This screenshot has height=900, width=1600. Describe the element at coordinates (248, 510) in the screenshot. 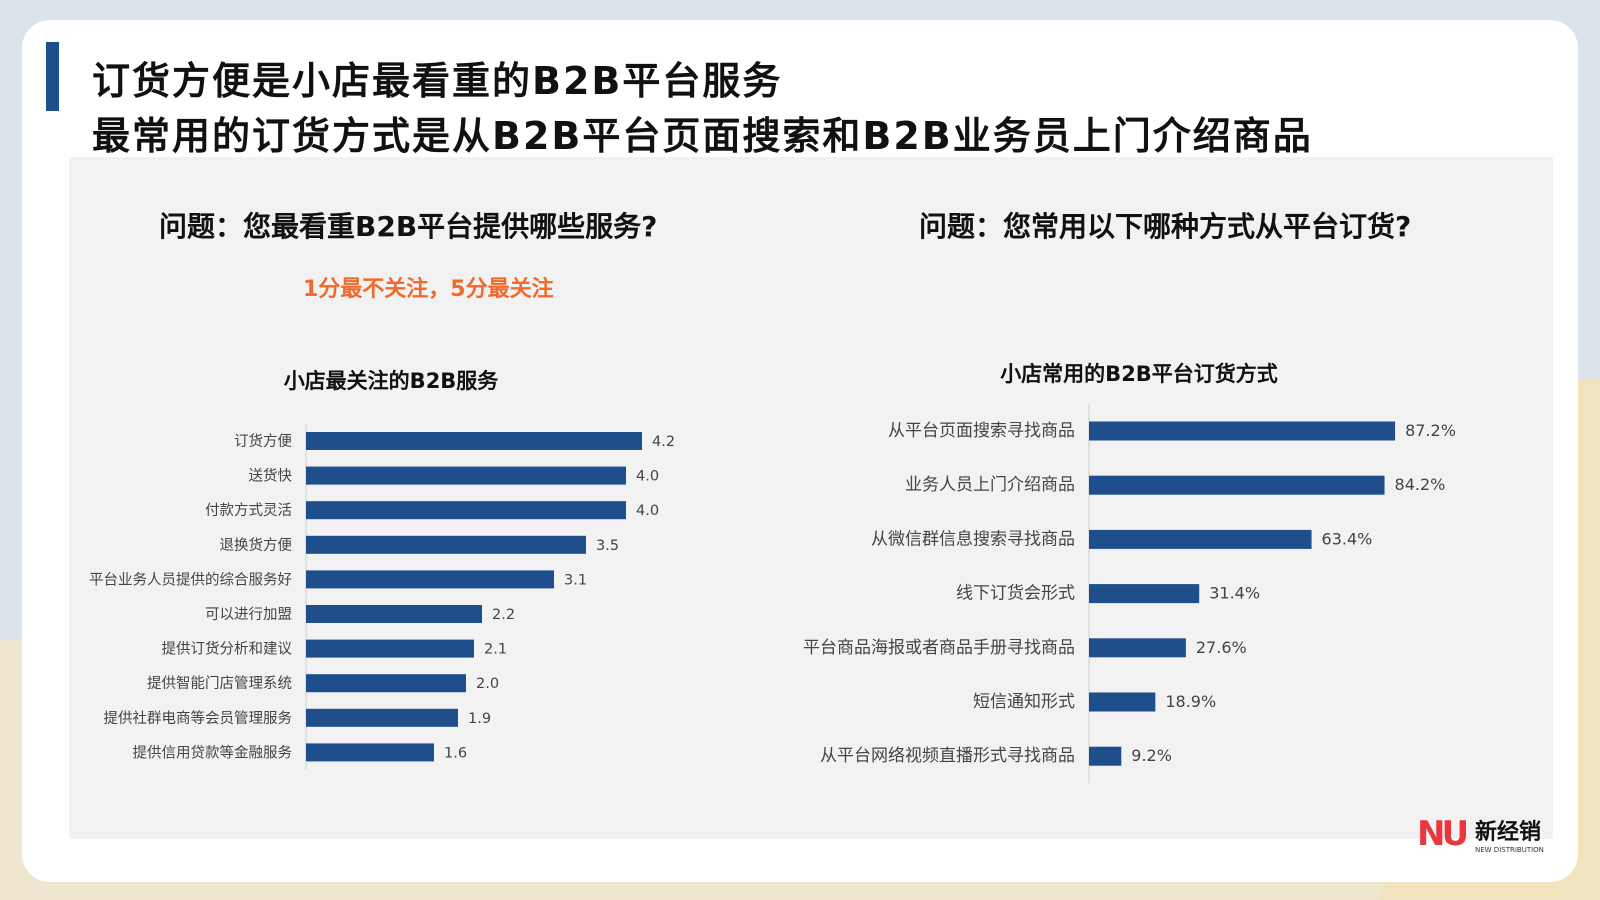

I see `category-label: 付款方式灵活` at that location.